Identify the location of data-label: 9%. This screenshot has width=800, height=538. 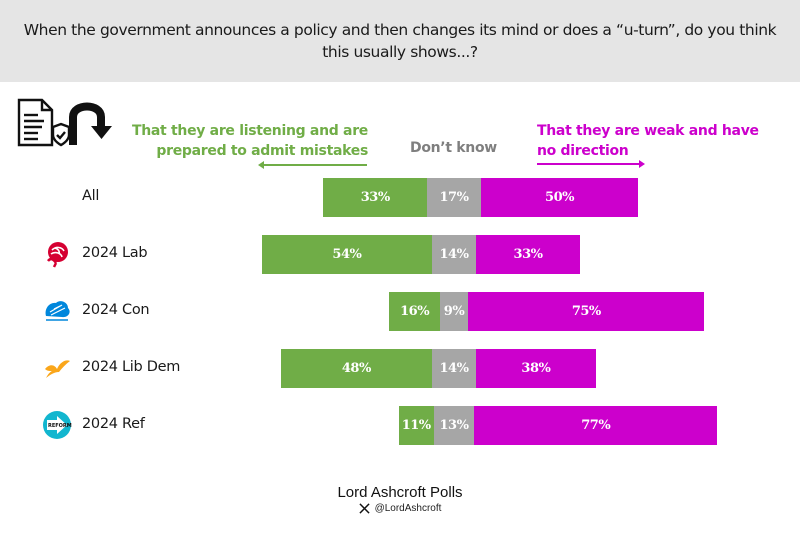
(454, 311).